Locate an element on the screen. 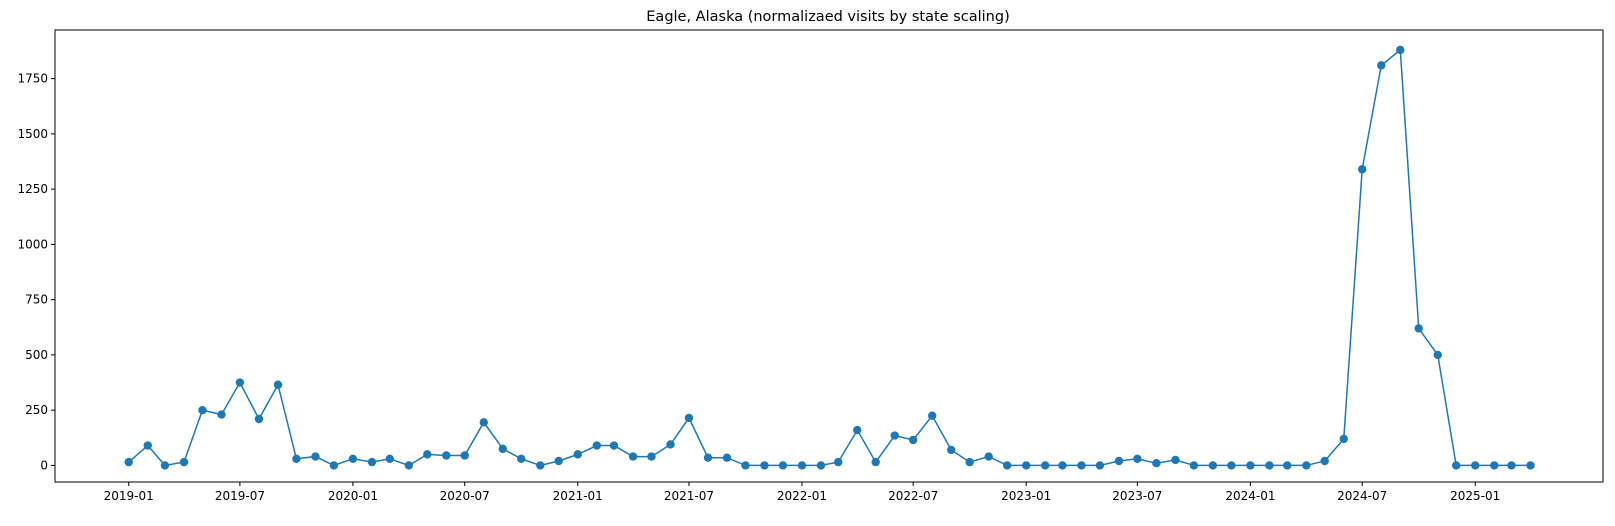 This screenshot has height=526, width=1615. y-tick-label: 250 is located at coordinates (36, 410).